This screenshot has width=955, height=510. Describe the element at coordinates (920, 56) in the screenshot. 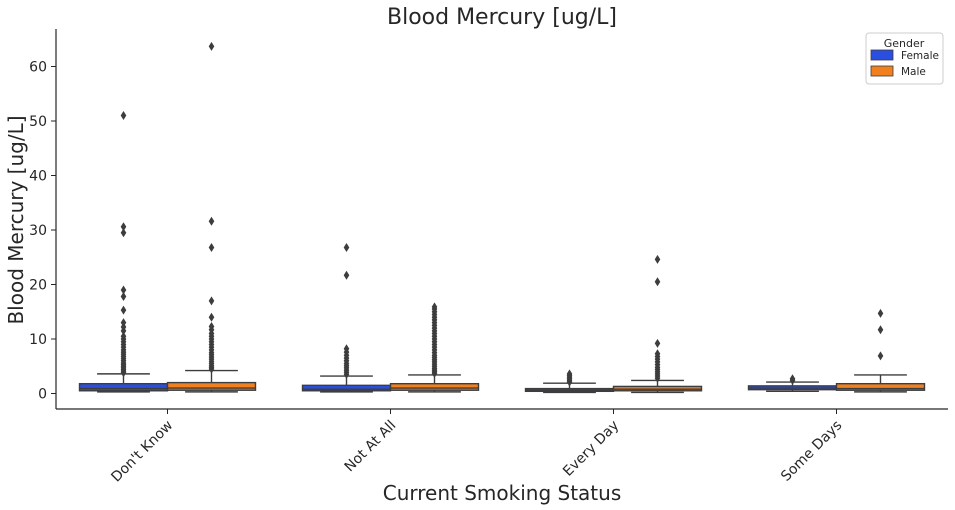

I see `legend-label-female: Female` at that location.